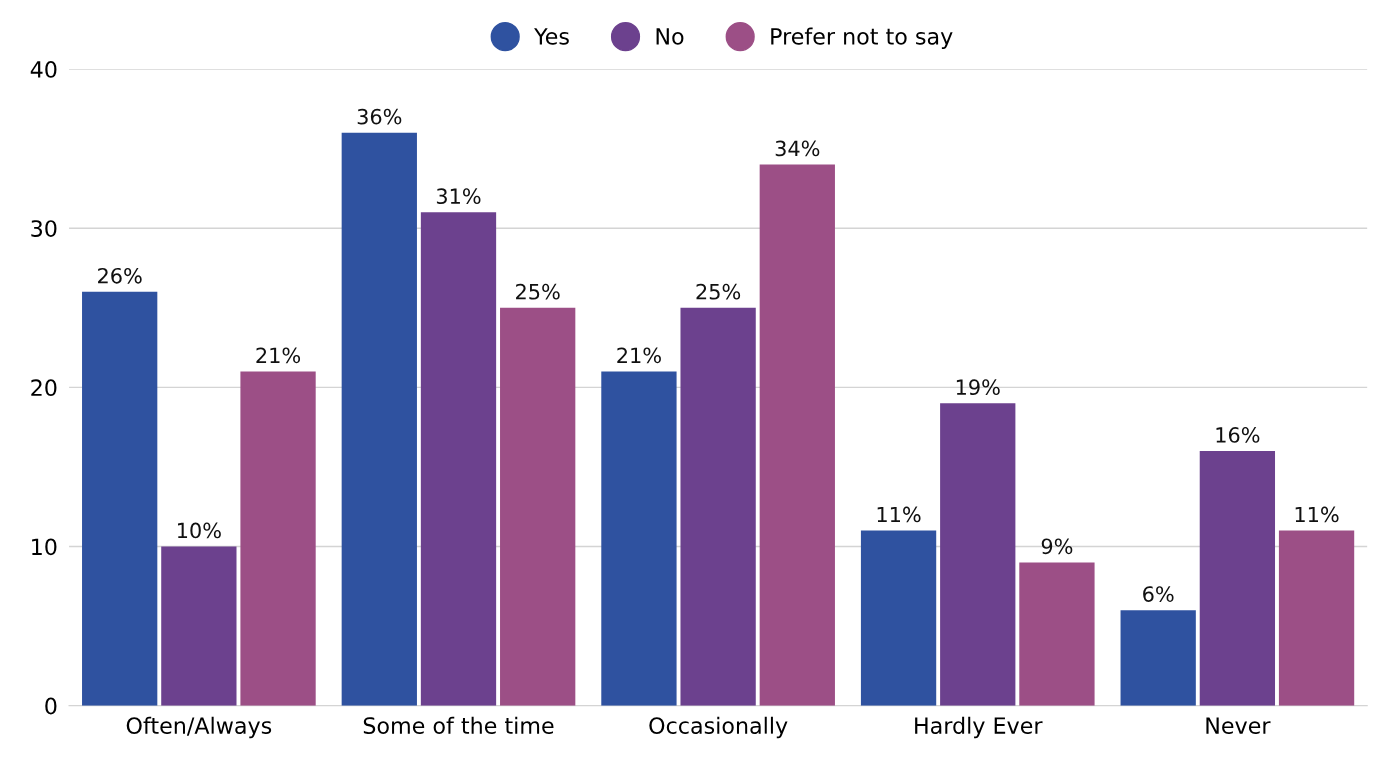 This screenshot has width=1381, height=767. What do you see at coordinates (862, 38) in the screenshot?
I see `legend-label: Prefer not to say` at bounding box center [862, 38].